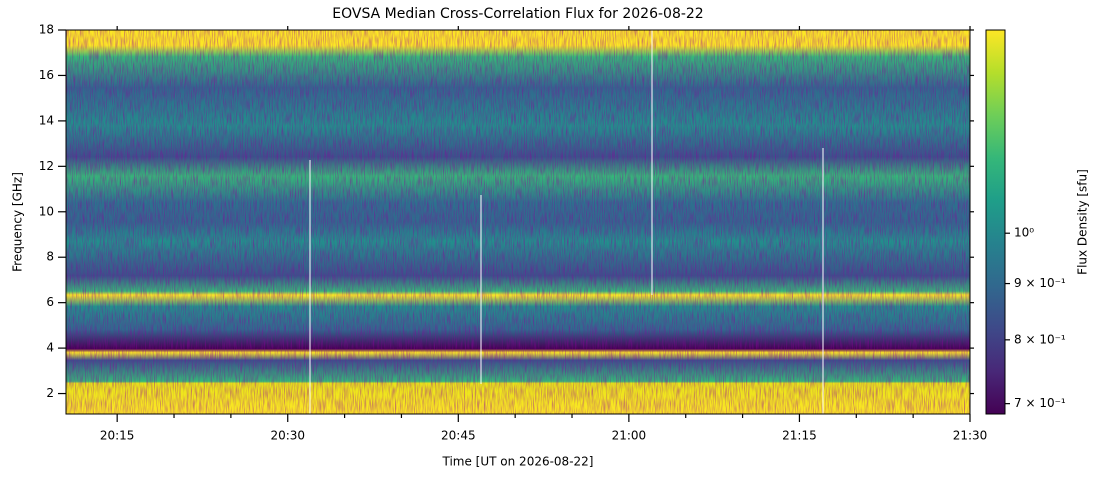 This screenshot has width=1101, height=477. I want to click on colorbar-tick-label: 8 × 10⁻¹, so click(1040, 339).